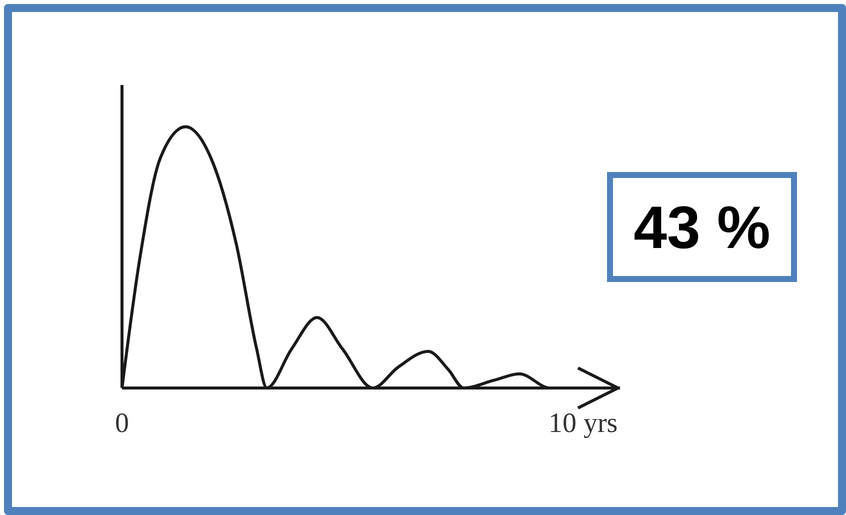  Describe the element at coordinates (583, 423) in the screenshot. I see `x-tick-label: 10 yrs` at that location.